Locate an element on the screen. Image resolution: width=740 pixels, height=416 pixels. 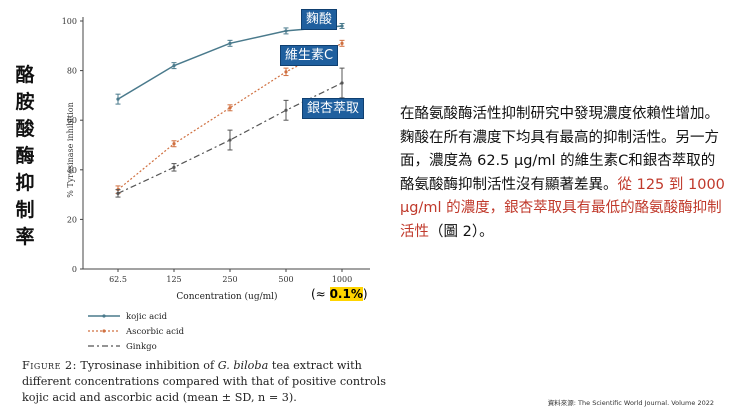
x-axis-label: Concentration (ug/ml) is located at coordinates (226, 296).